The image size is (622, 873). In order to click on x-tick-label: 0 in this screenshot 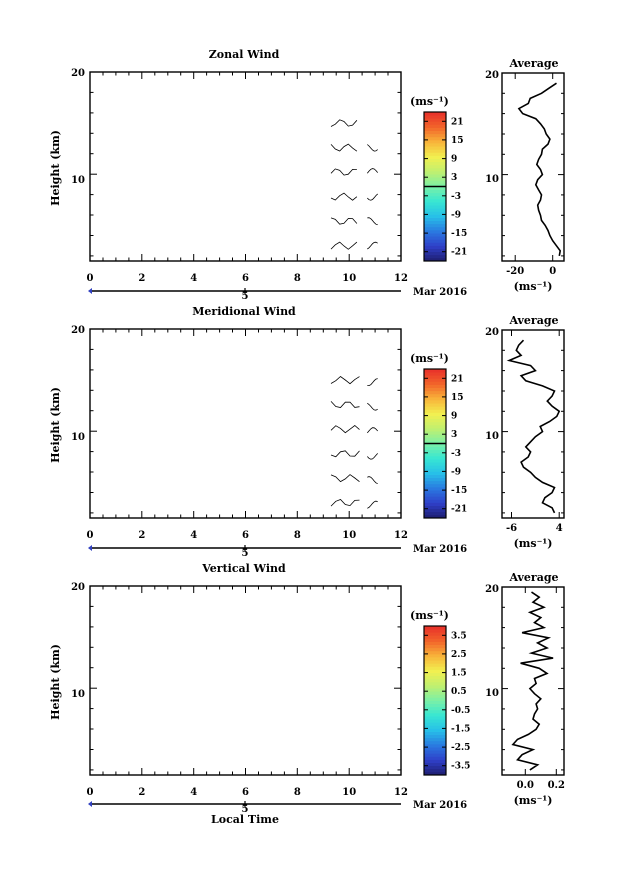, I will do `click(90, 278)`.